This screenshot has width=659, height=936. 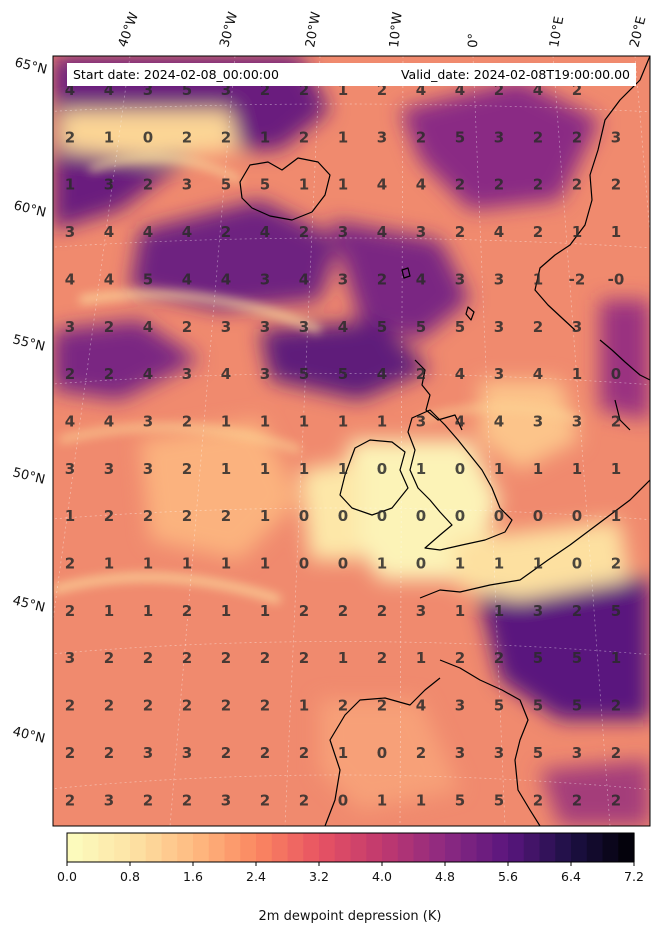 I want to click on colorbar-tick-label: 2.4, so click(x=256, y=876).